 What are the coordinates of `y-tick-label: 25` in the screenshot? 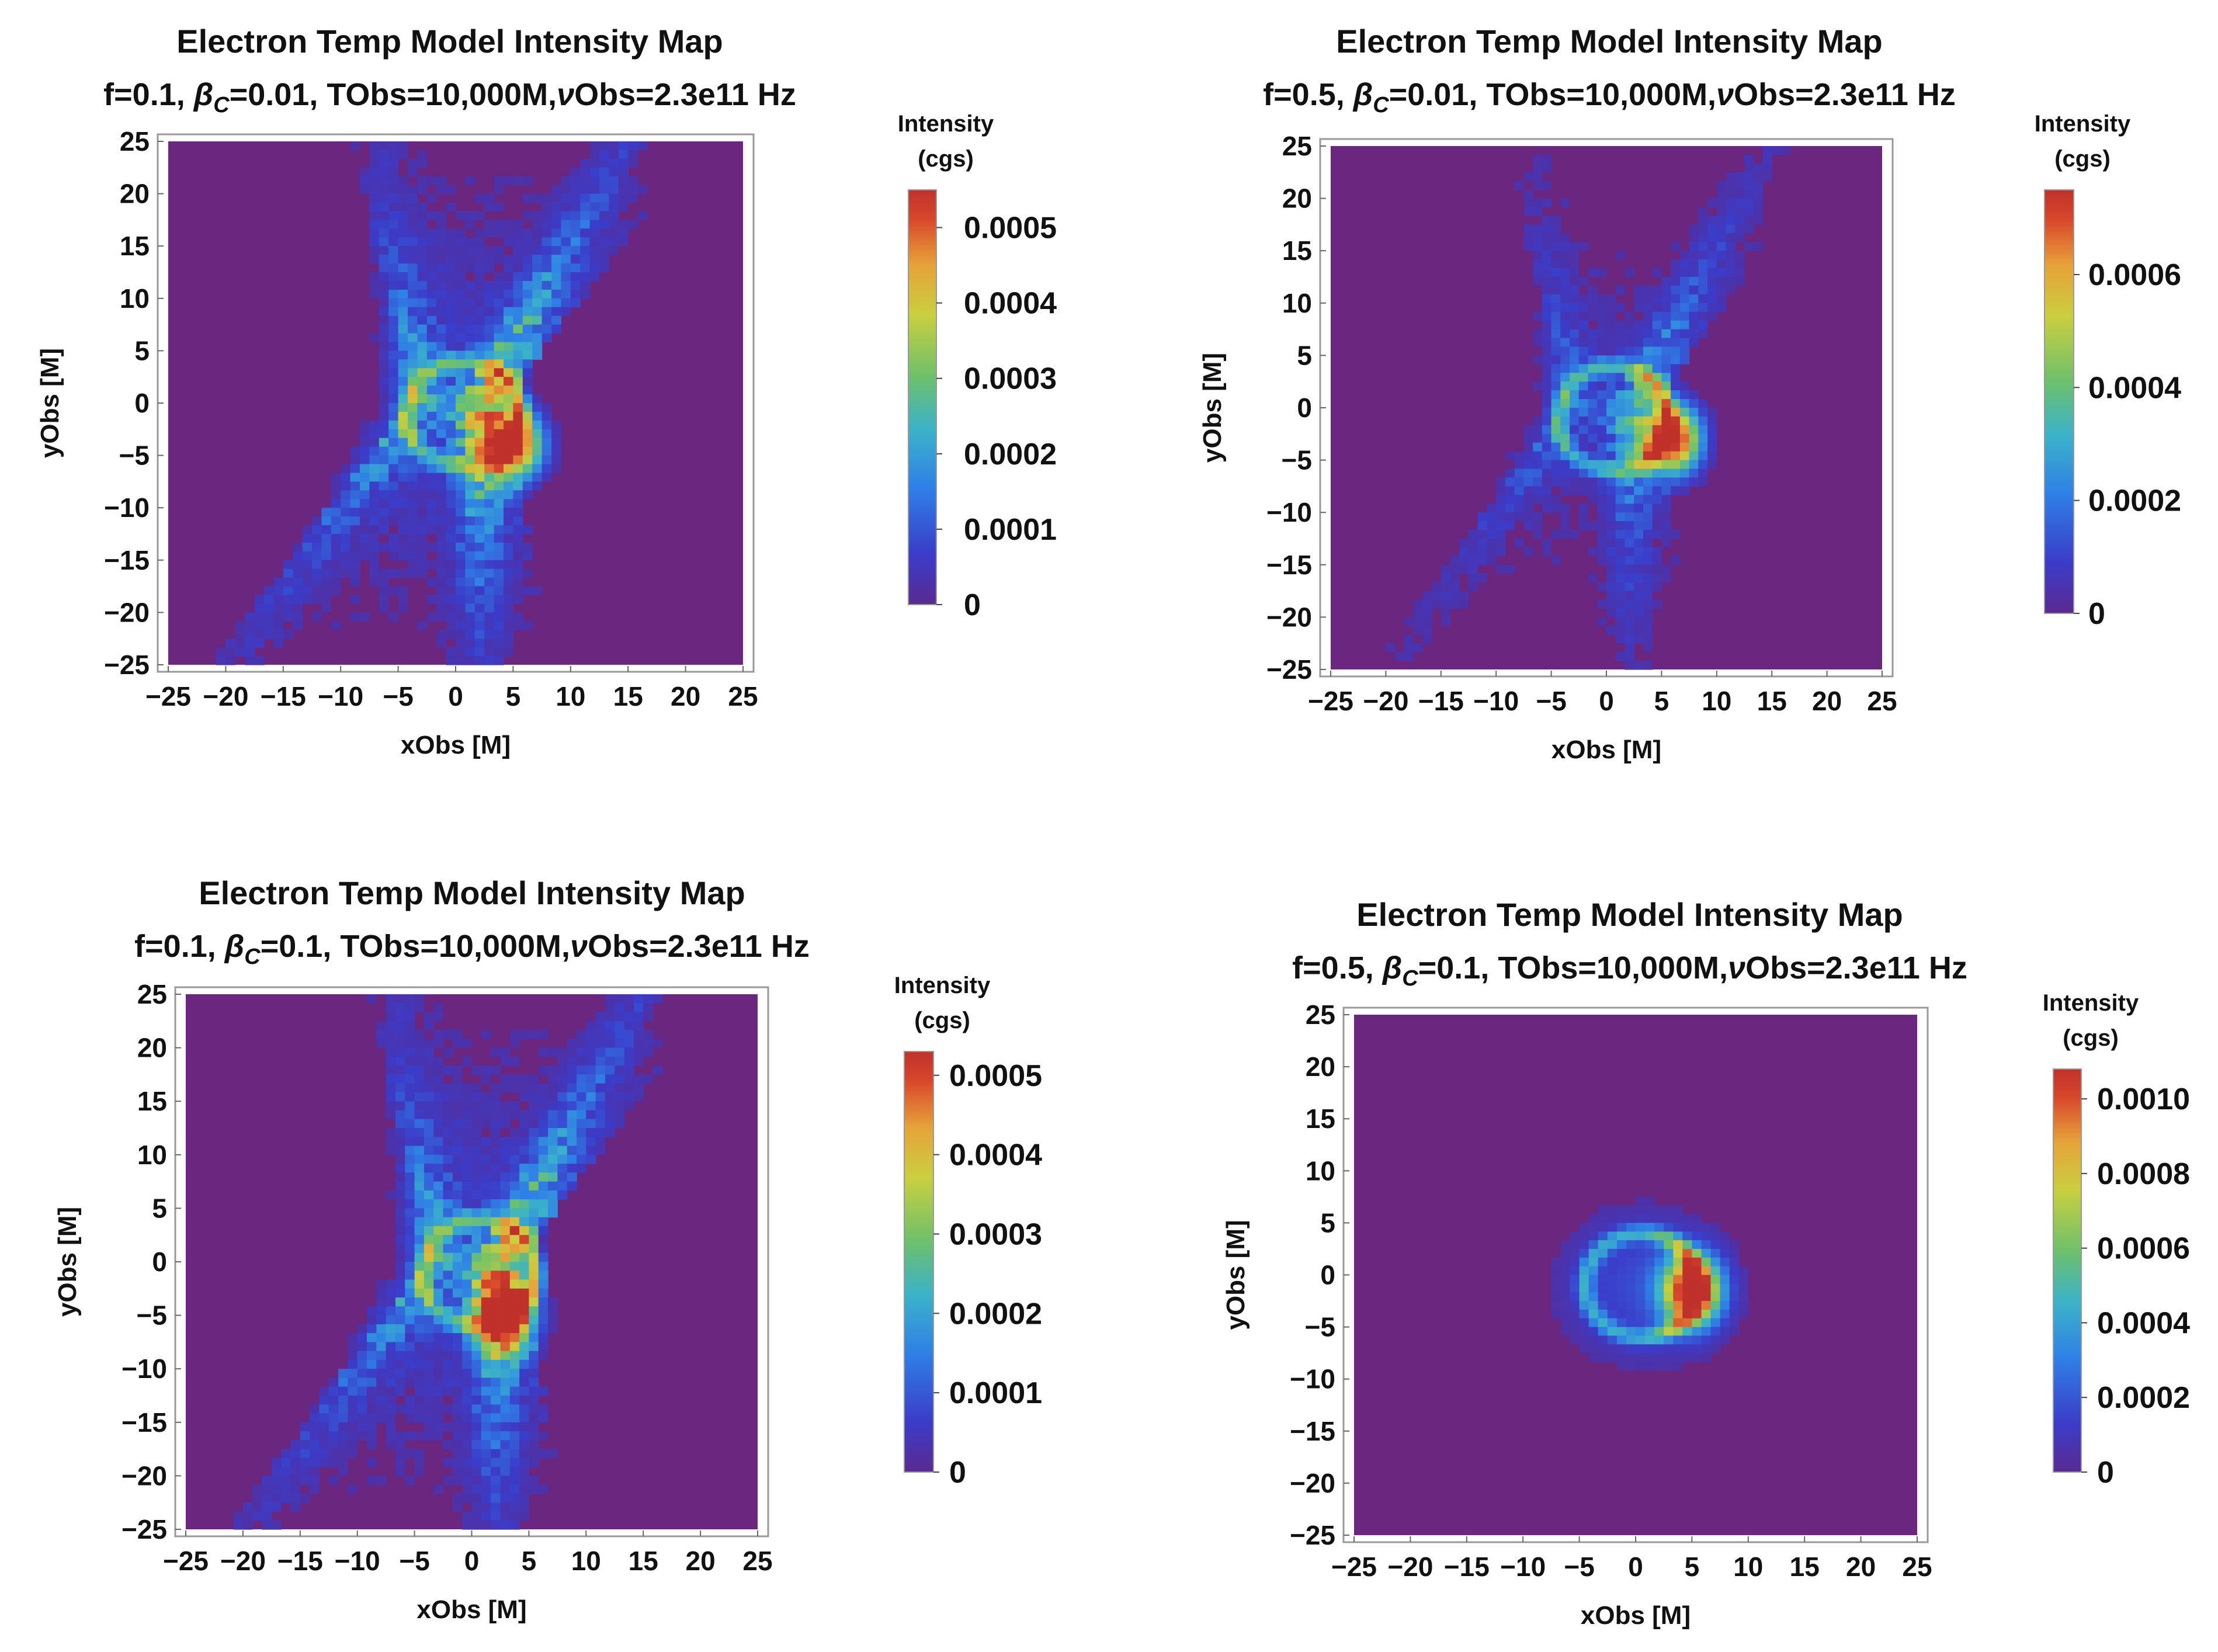 It's located at (1297, 146).